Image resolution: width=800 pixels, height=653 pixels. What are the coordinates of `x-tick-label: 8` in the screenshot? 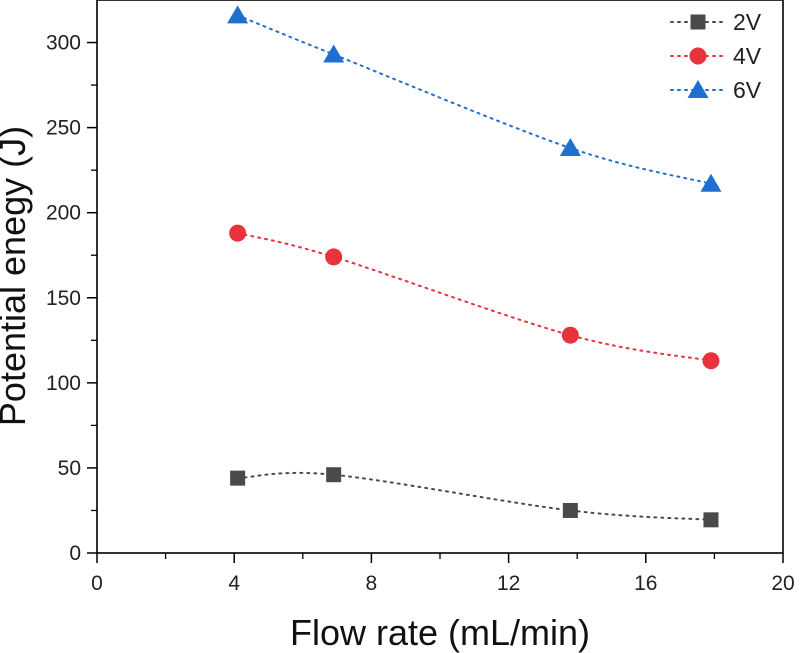 It's located at (372, 583).